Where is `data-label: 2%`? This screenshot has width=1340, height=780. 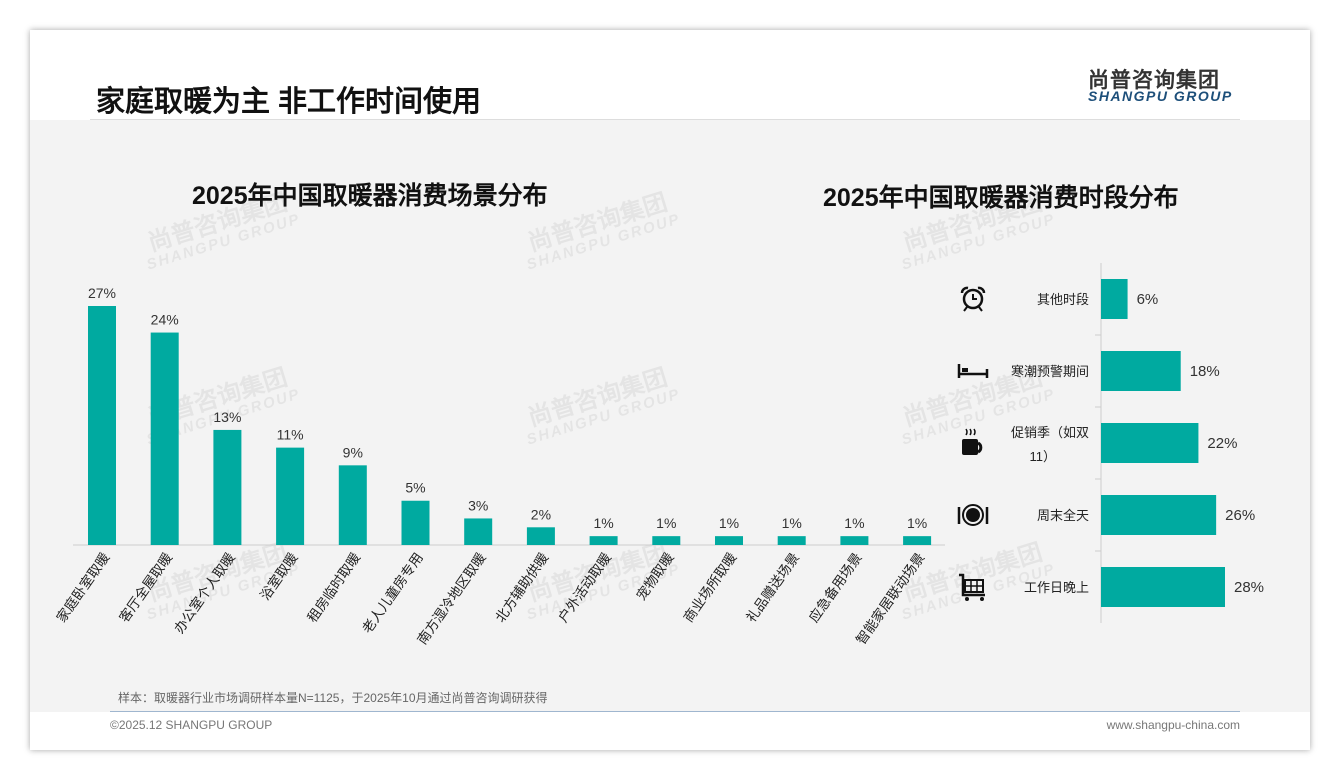
data-label: 2% is located at coordinates (541, 514).